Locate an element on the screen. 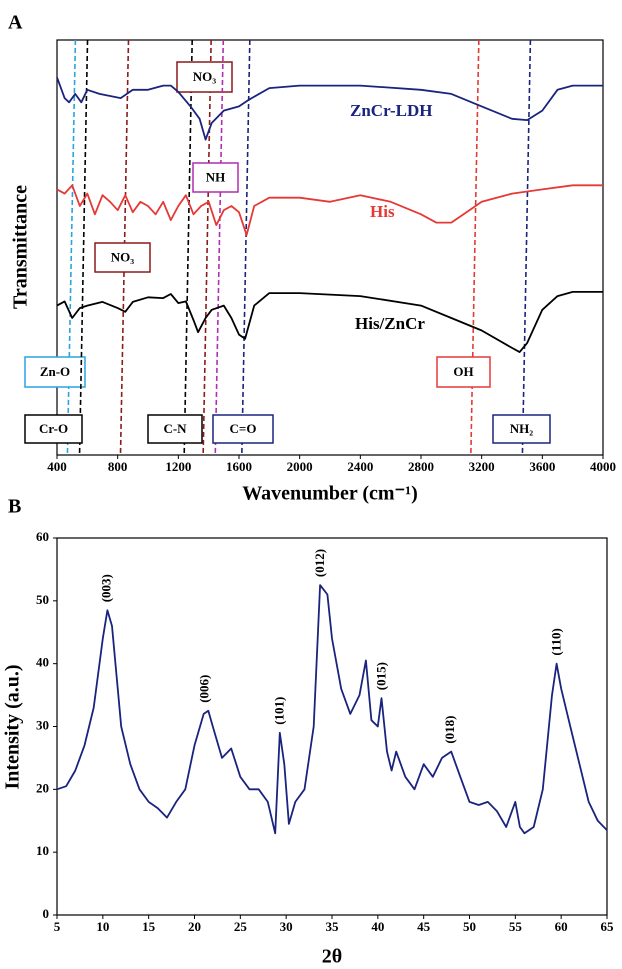 The height and width of the screenshot is (969, 622). x-tick-label: 50 is located at coordinates (469, 926).